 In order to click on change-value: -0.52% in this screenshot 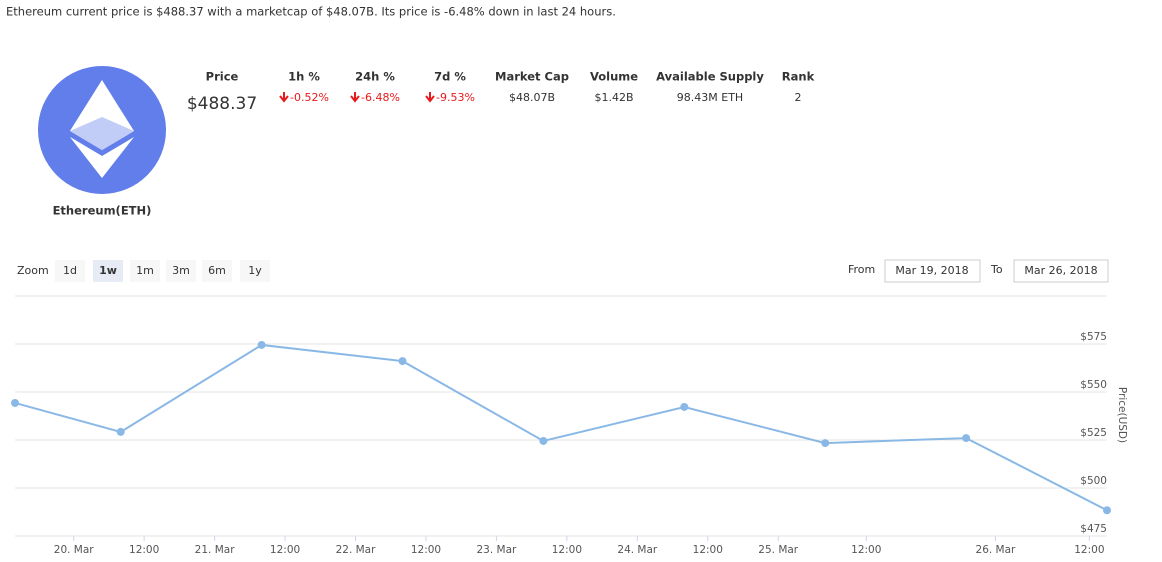, I will do `click(309, 97)`.